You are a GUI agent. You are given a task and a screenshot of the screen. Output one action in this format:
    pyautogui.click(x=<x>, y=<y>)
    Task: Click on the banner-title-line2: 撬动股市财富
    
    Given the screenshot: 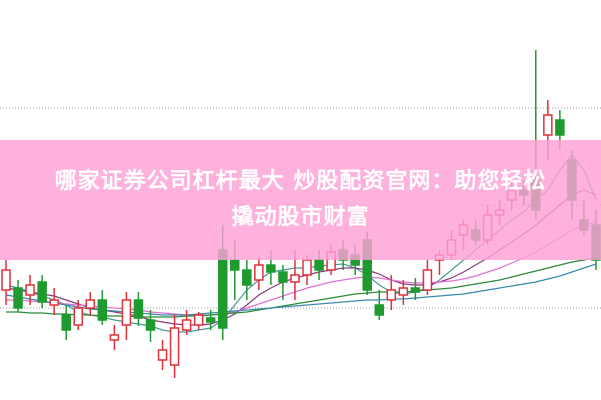 What is the action you would take?
    pyautogui.click(x=300, y=217)
    